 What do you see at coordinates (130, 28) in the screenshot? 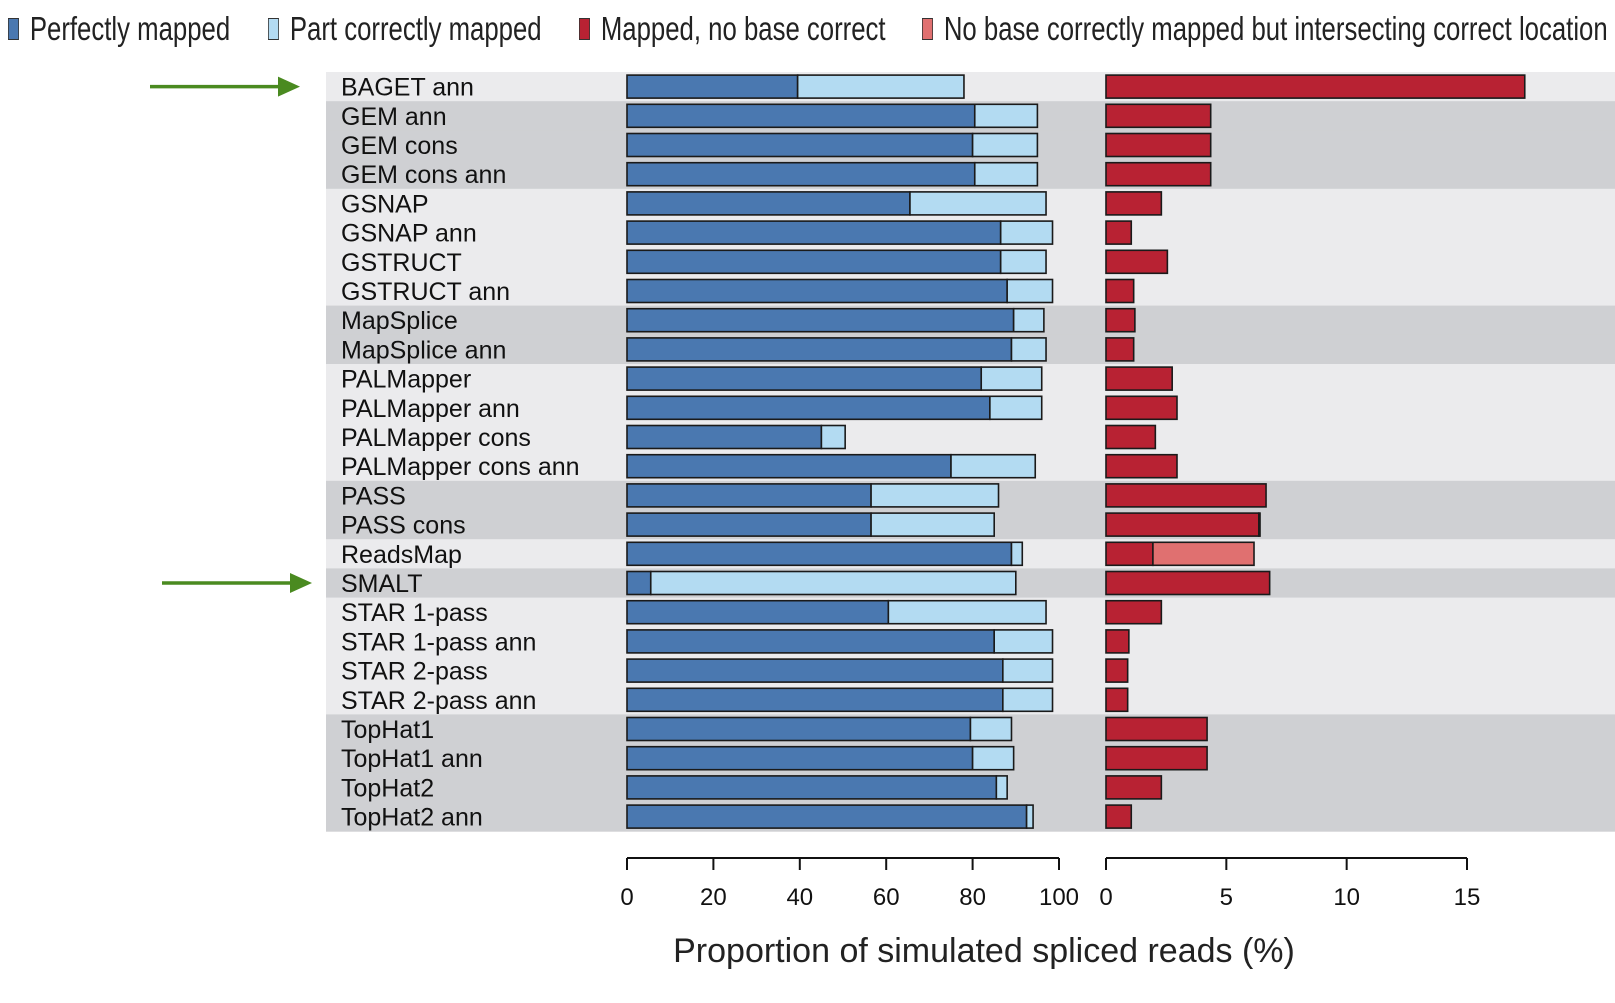
I see `legend-label: Perfectly mapped` at bounding box center [130, 28].